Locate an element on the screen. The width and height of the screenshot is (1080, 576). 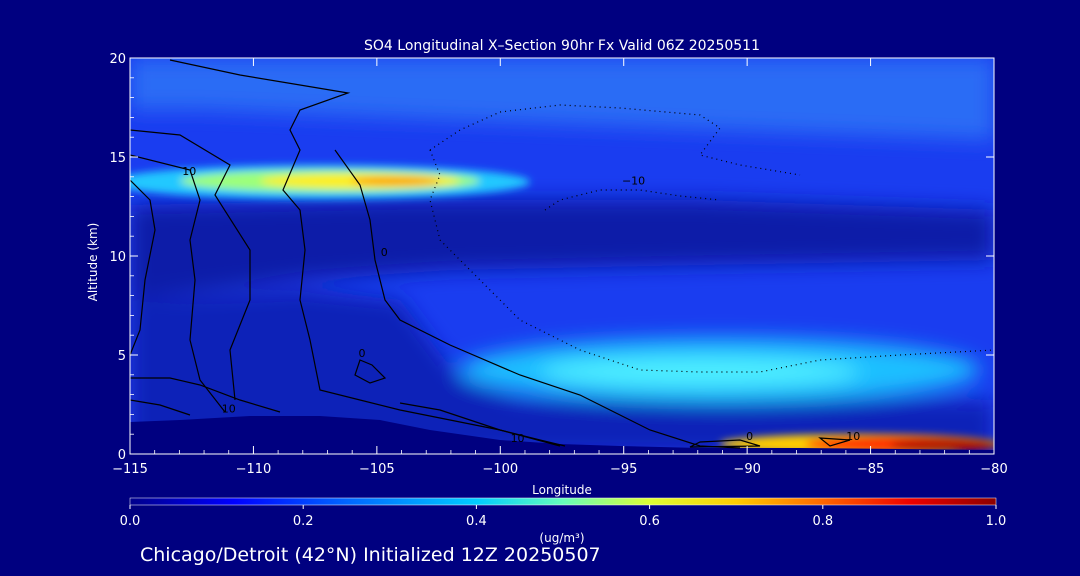
colorbar-tick-label: 0.8 is located at coordinates (822, 521).